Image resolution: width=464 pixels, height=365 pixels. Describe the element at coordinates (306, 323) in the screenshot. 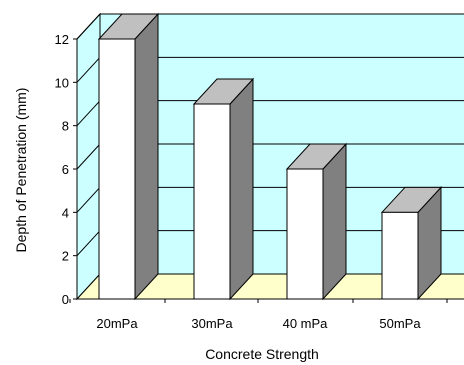

I see `x-category-label: 40 mPa` at that location.